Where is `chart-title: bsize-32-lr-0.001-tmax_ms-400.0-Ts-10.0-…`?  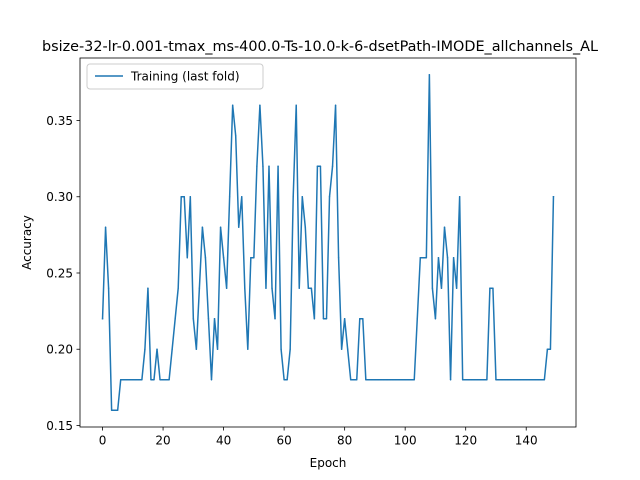 chart-title: bsize-32-lr-0.001-tmax_ms-400.0-Ts-10.0-… is located at coordinates (320, 47).